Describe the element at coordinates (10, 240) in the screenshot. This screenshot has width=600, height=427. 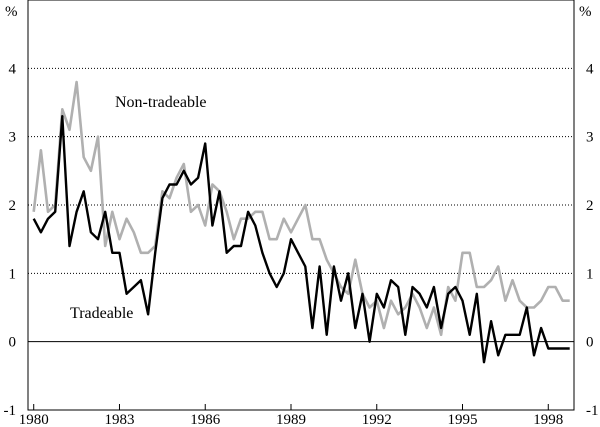
I see `y-axis-labels-left: -1 0 1 2 3 4` at that location.